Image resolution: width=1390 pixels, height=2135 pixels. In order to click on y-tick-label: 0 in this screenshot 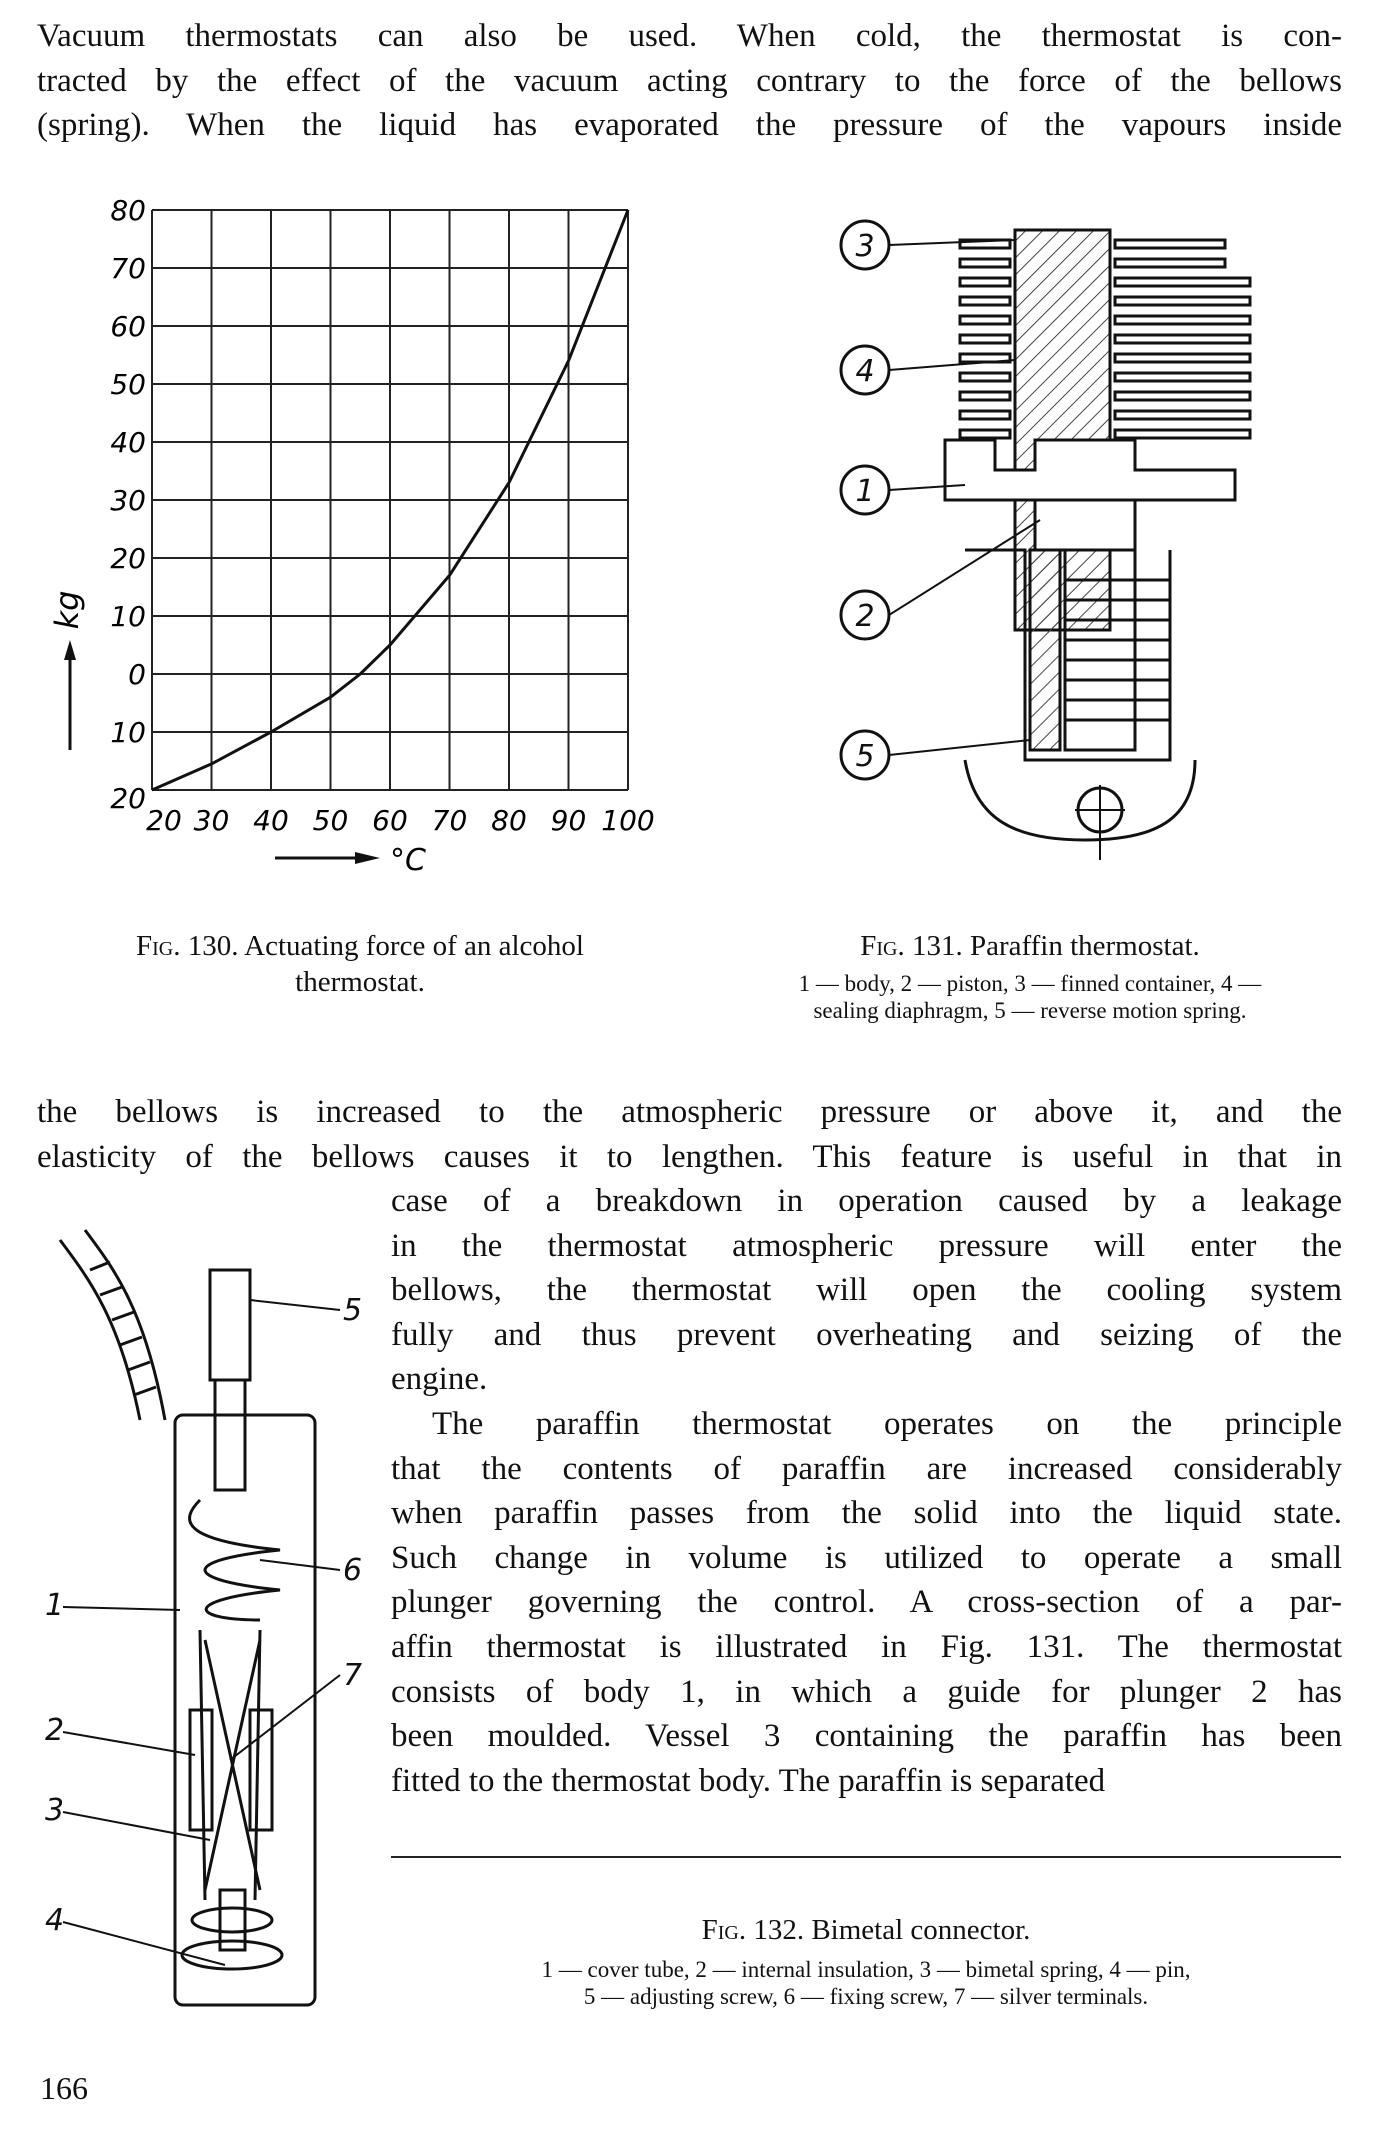, I will do `click(137, 674)`.